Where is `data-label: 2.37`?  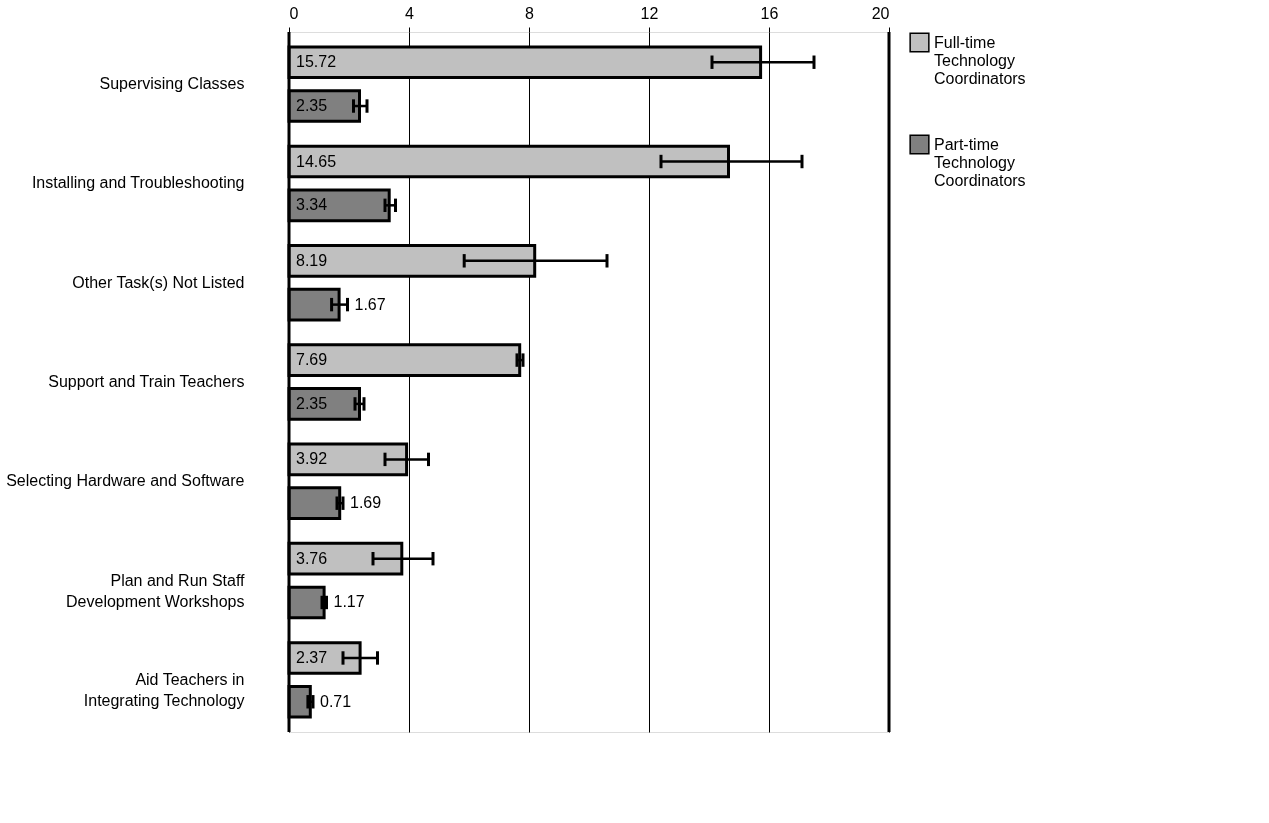
data-label: 2.37 is located at coordinates (312, 657).